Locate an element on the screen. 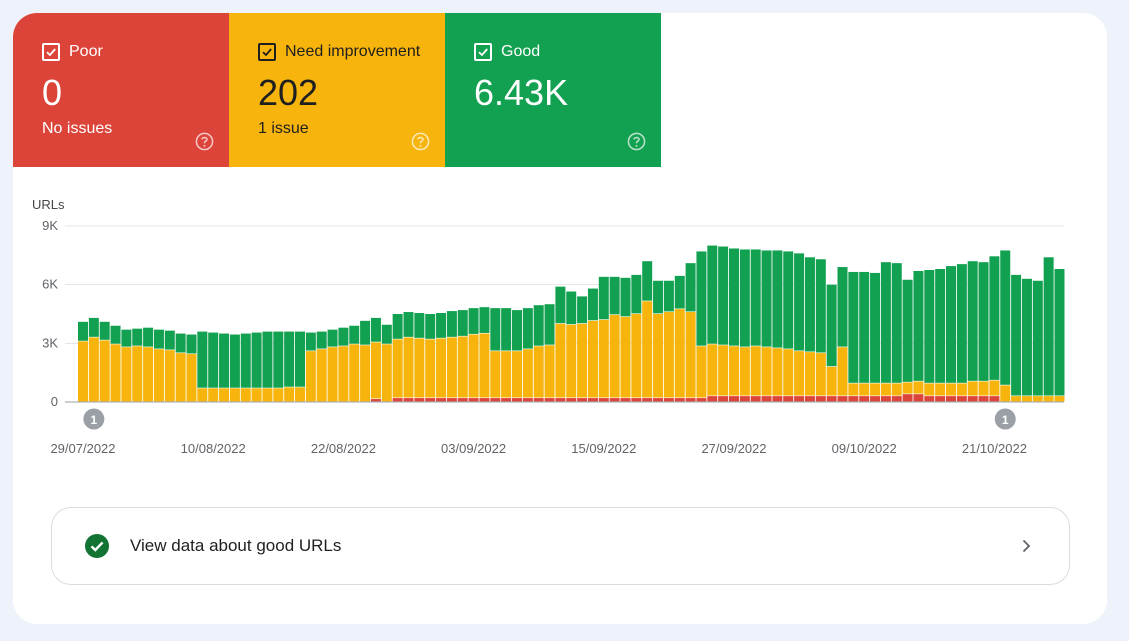 The height and width of the screenshot is (641, 1129). good-tile: Good 6.43K is located at coordinates (553, 90).